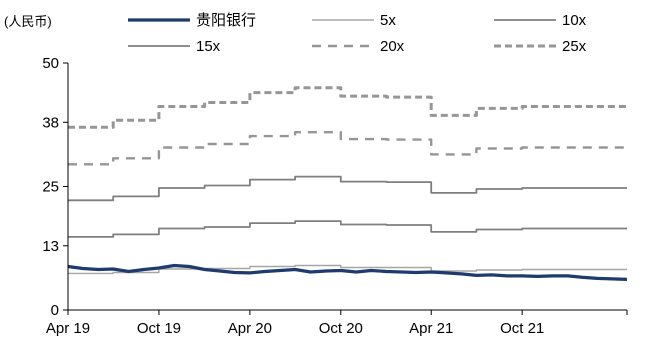  What do you see at coordinates (250, 328) in the screenshot?
I see `x-tick-label: Apr 20` at bounding box center [250, 328].